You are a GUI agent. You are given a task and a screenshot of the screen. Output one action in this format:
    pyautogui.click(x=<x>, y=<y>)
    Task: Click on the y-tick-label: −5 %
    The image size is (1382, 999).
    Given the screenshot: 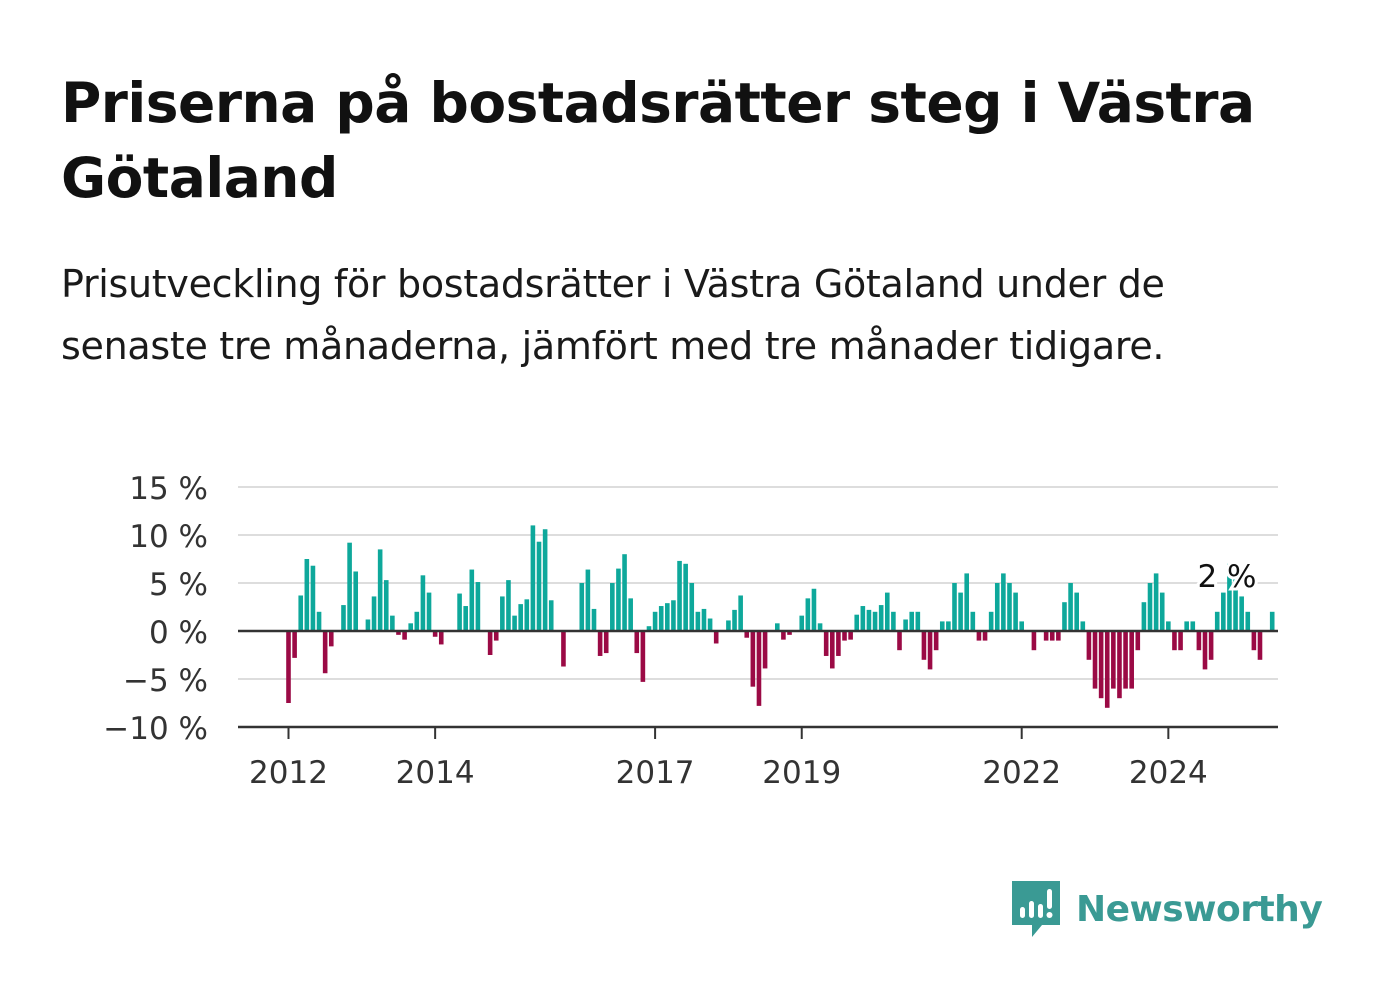 What is the action you would take?
    pyautogui.click(x=165, y=681)
    